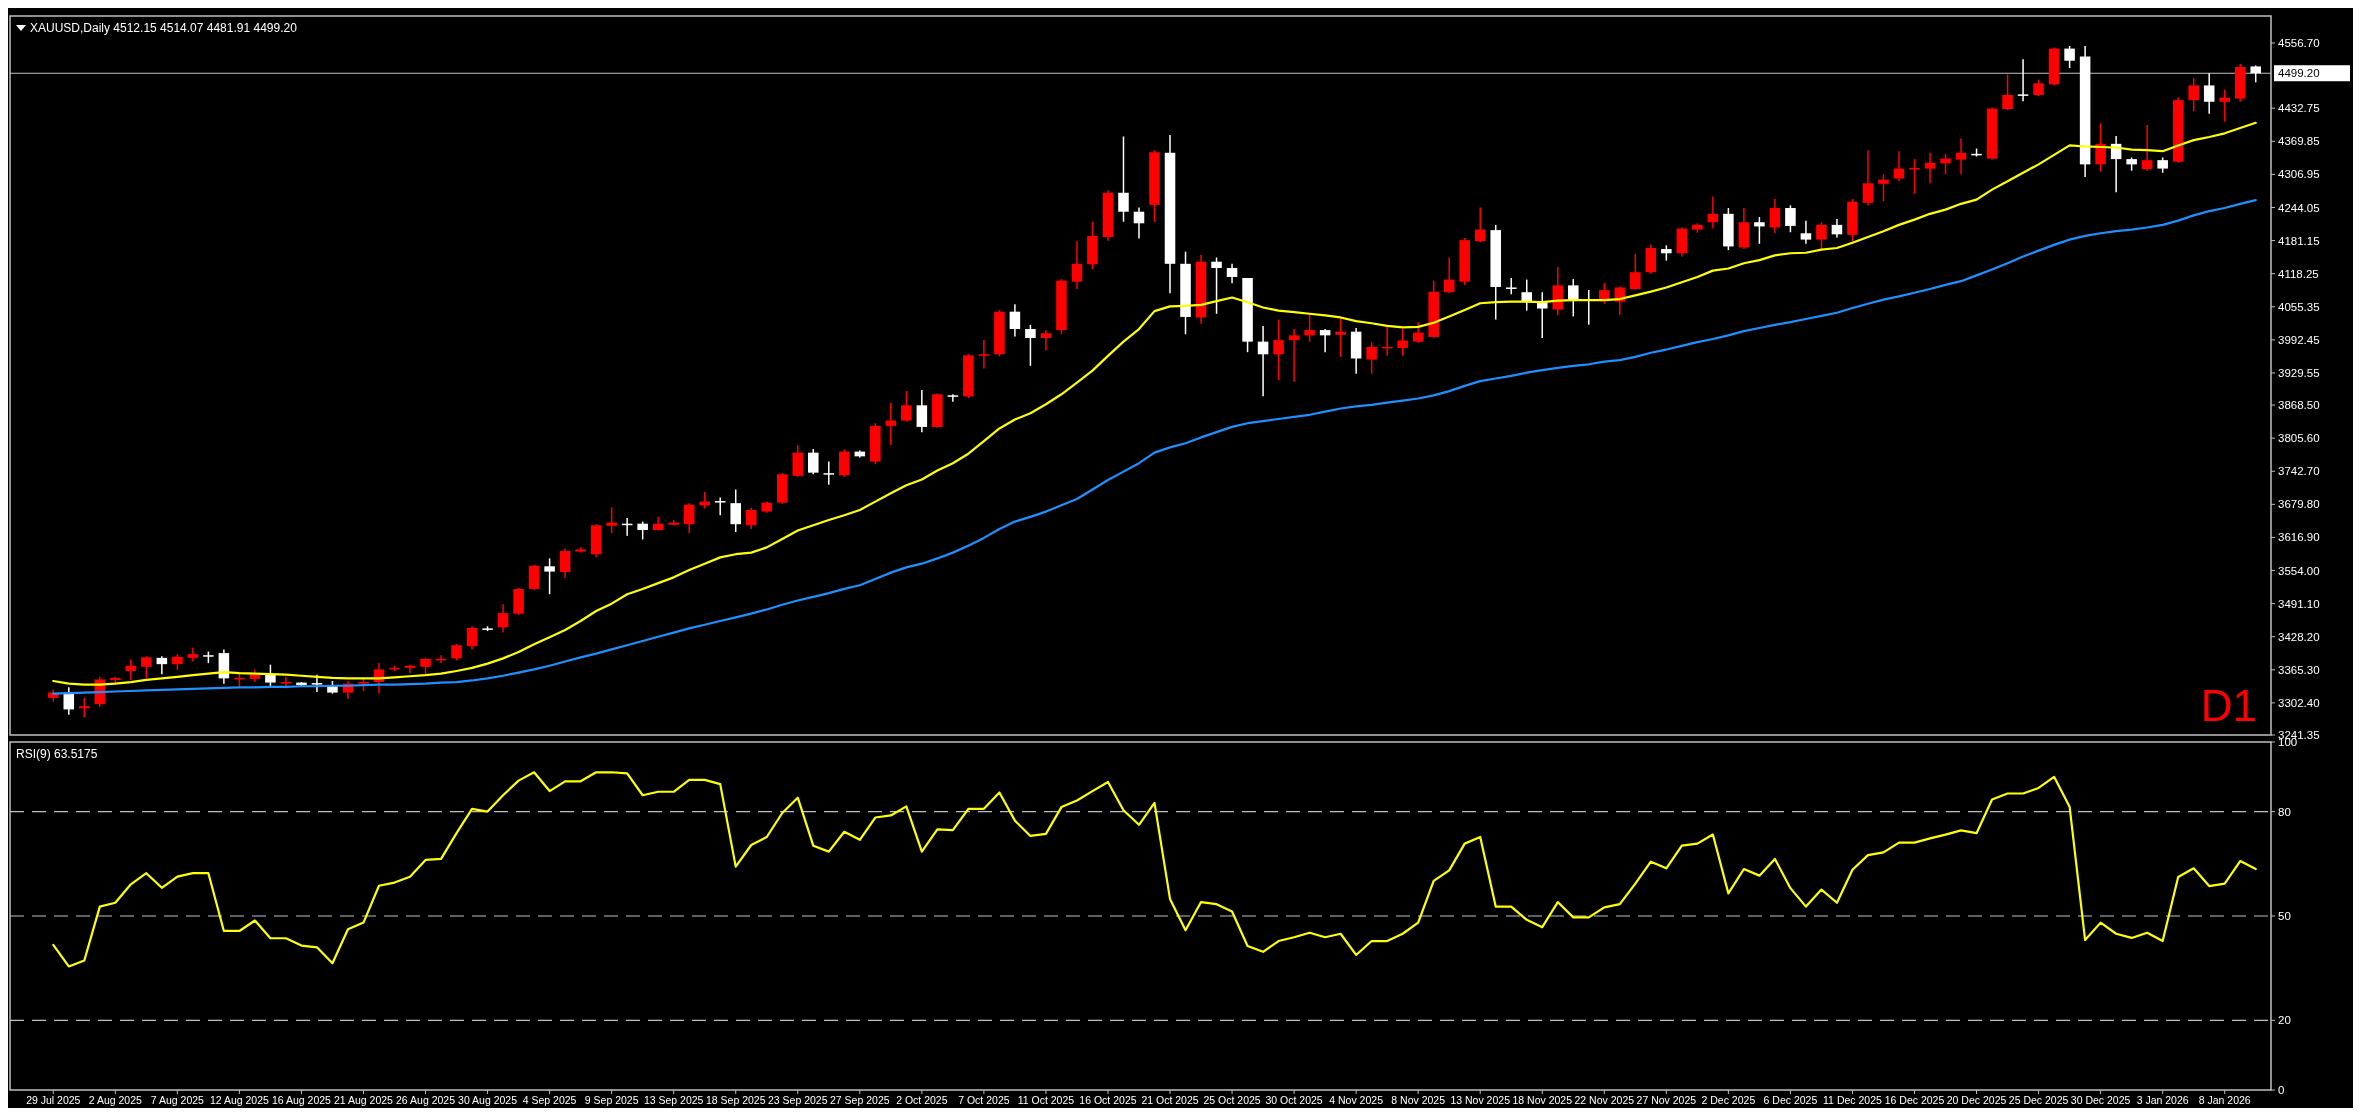  What do you see at coordinates (2299, 174) in the screenshot?
I see `y-tick-label: 4306.95` at bounding box center [2299, 174].